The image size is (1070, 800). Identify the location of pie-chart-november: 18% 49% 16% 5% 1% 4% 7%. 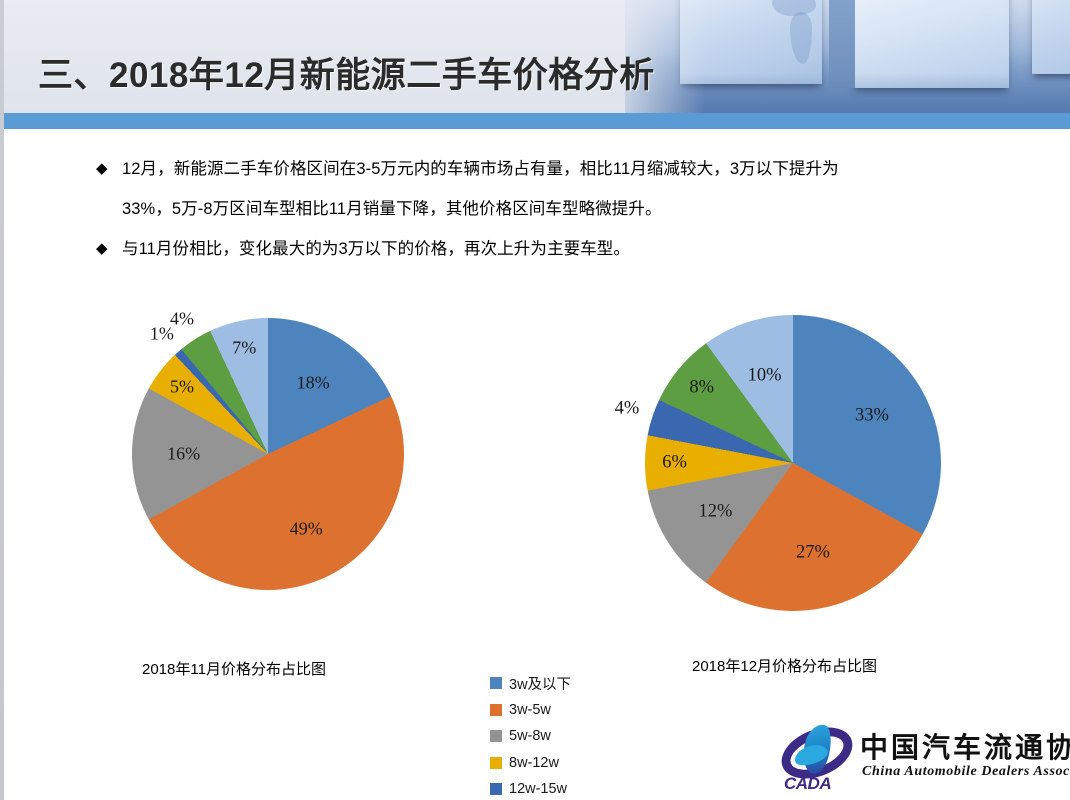
(268, 449).